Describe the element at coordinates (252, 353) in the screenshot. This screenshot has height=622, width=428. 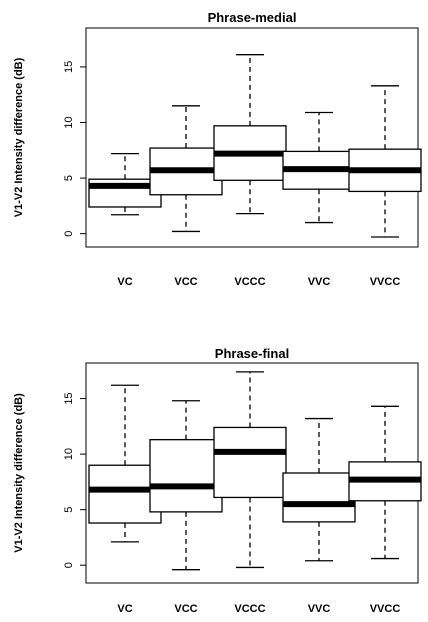
I see `chart-title: Phrase-final` at that location.